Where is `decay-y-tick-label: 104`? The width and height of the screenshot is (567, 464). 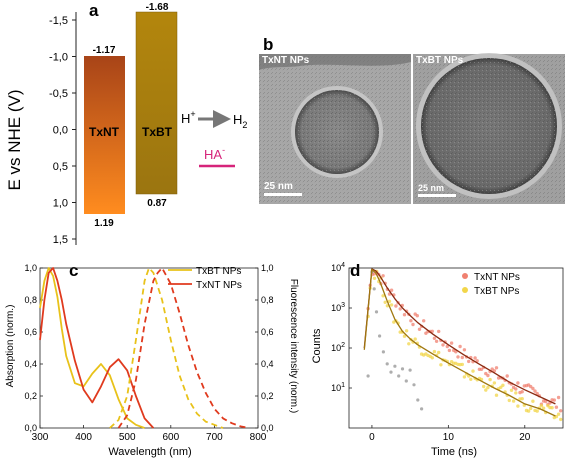 decay-y-tick-label: 104 is located at coordinates (338, 267).